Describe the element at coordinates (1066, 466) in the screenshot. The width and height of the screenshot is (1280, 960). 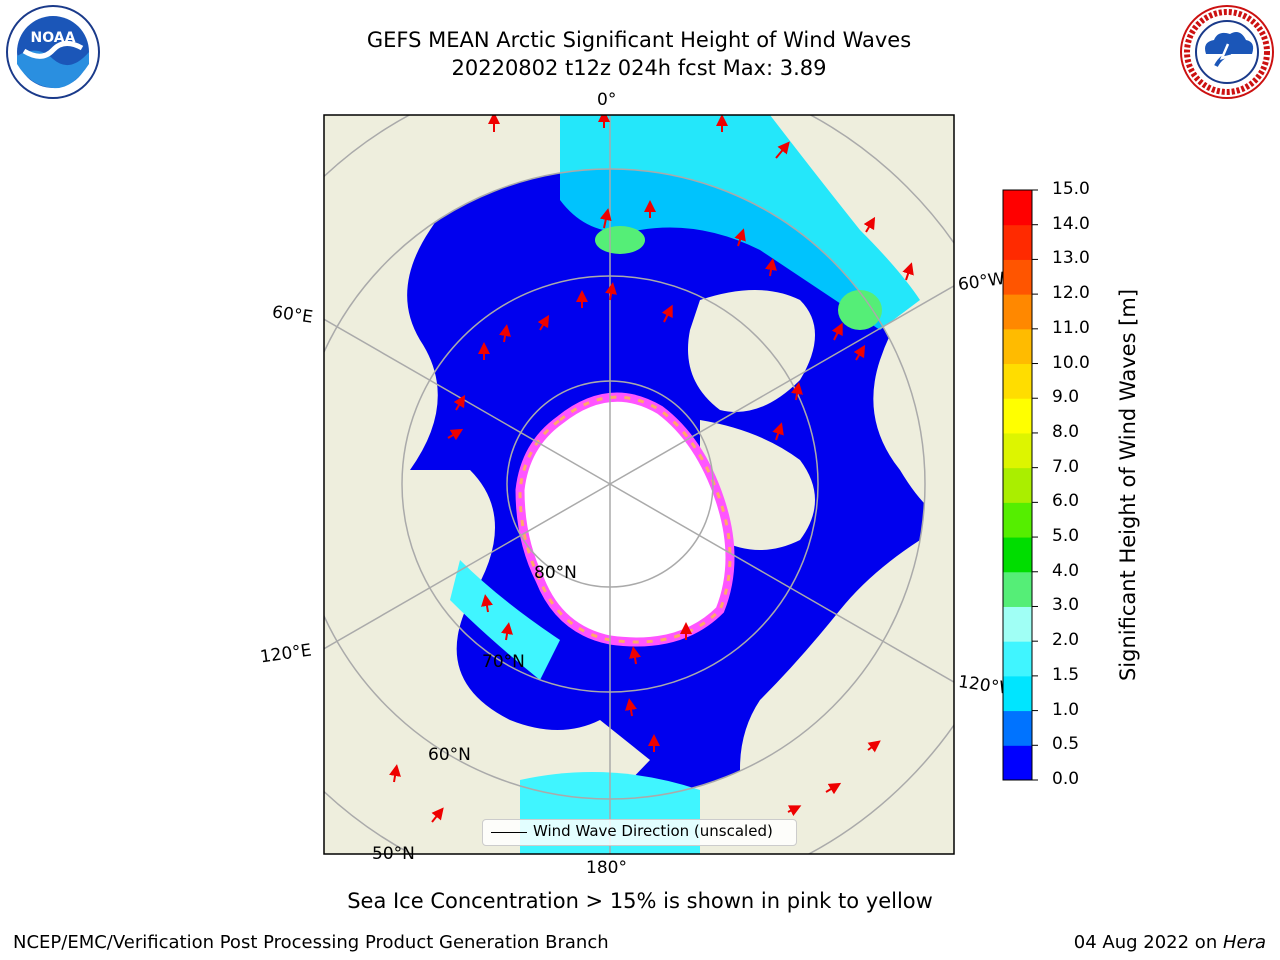
I see `colorbar-tick-label: 7.0` at that location.